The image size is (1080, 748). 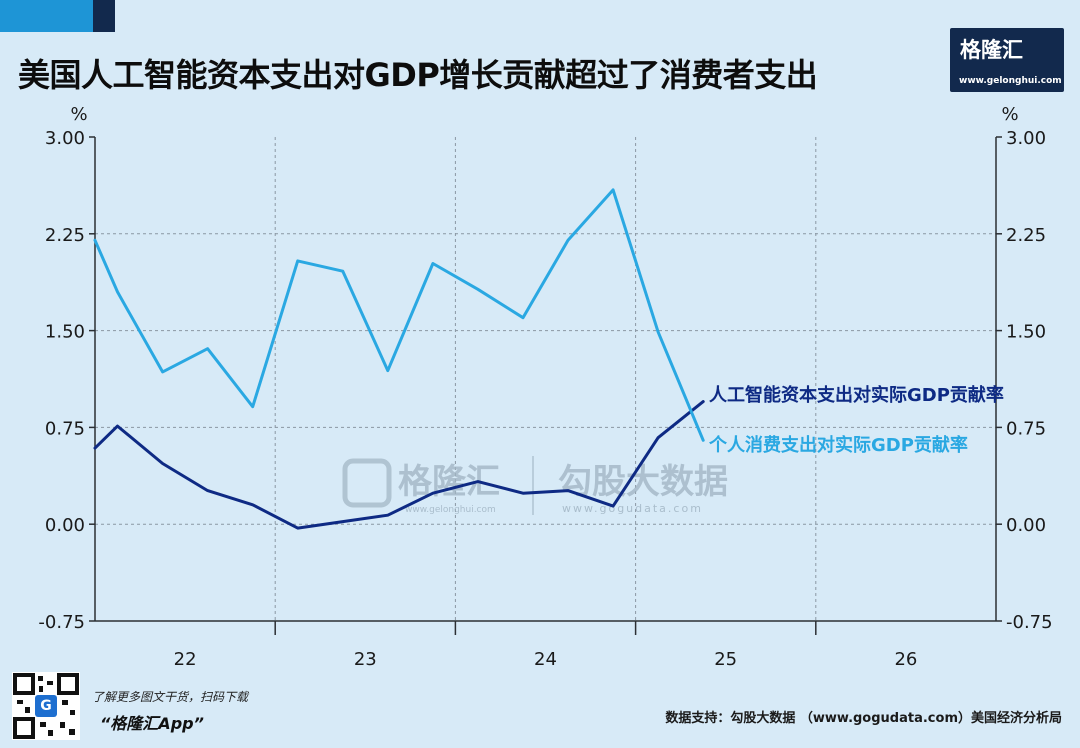 I want to click on data-source: 数据支持：勾股大数据 （www.gogudata.com）美国经济分析局, so click(x=863, y=718).